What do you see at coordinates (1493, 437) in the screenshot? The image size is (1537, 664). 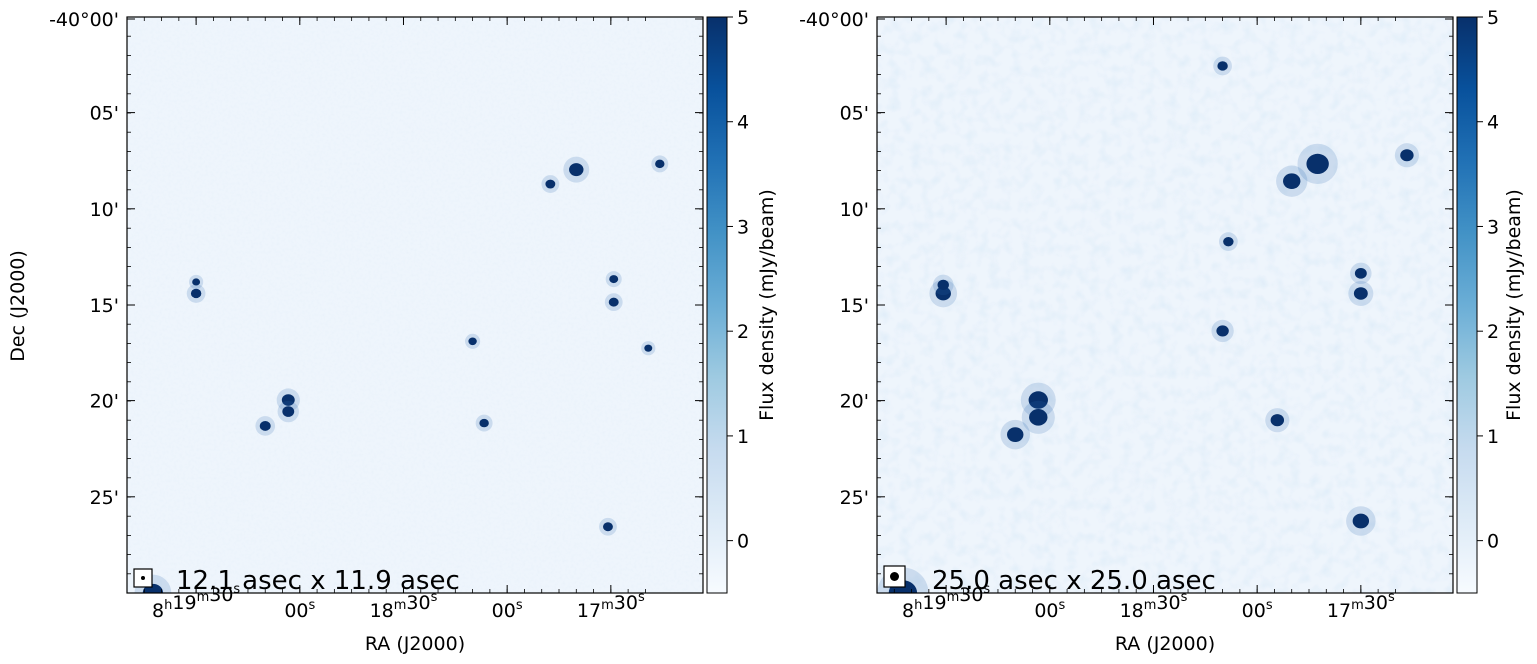 I see `right-colorbar-tick-label: 1` at bounding box center [1493, 437].